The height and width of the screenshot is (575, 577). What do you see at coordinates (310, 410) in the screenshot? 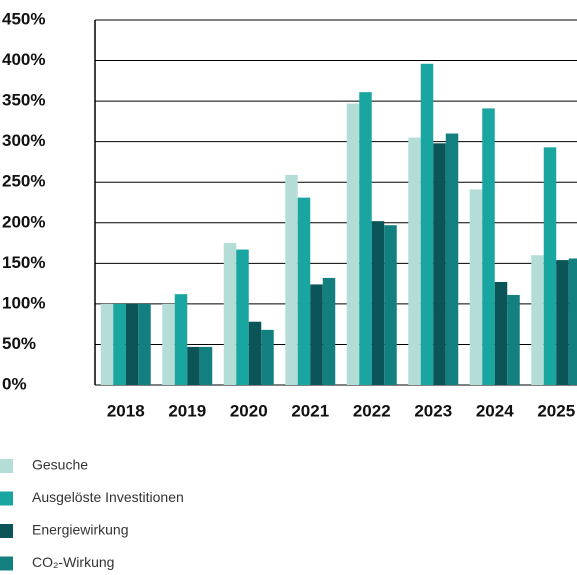
I see `x-tick-label: 2021` at bounding box center [310, 410].